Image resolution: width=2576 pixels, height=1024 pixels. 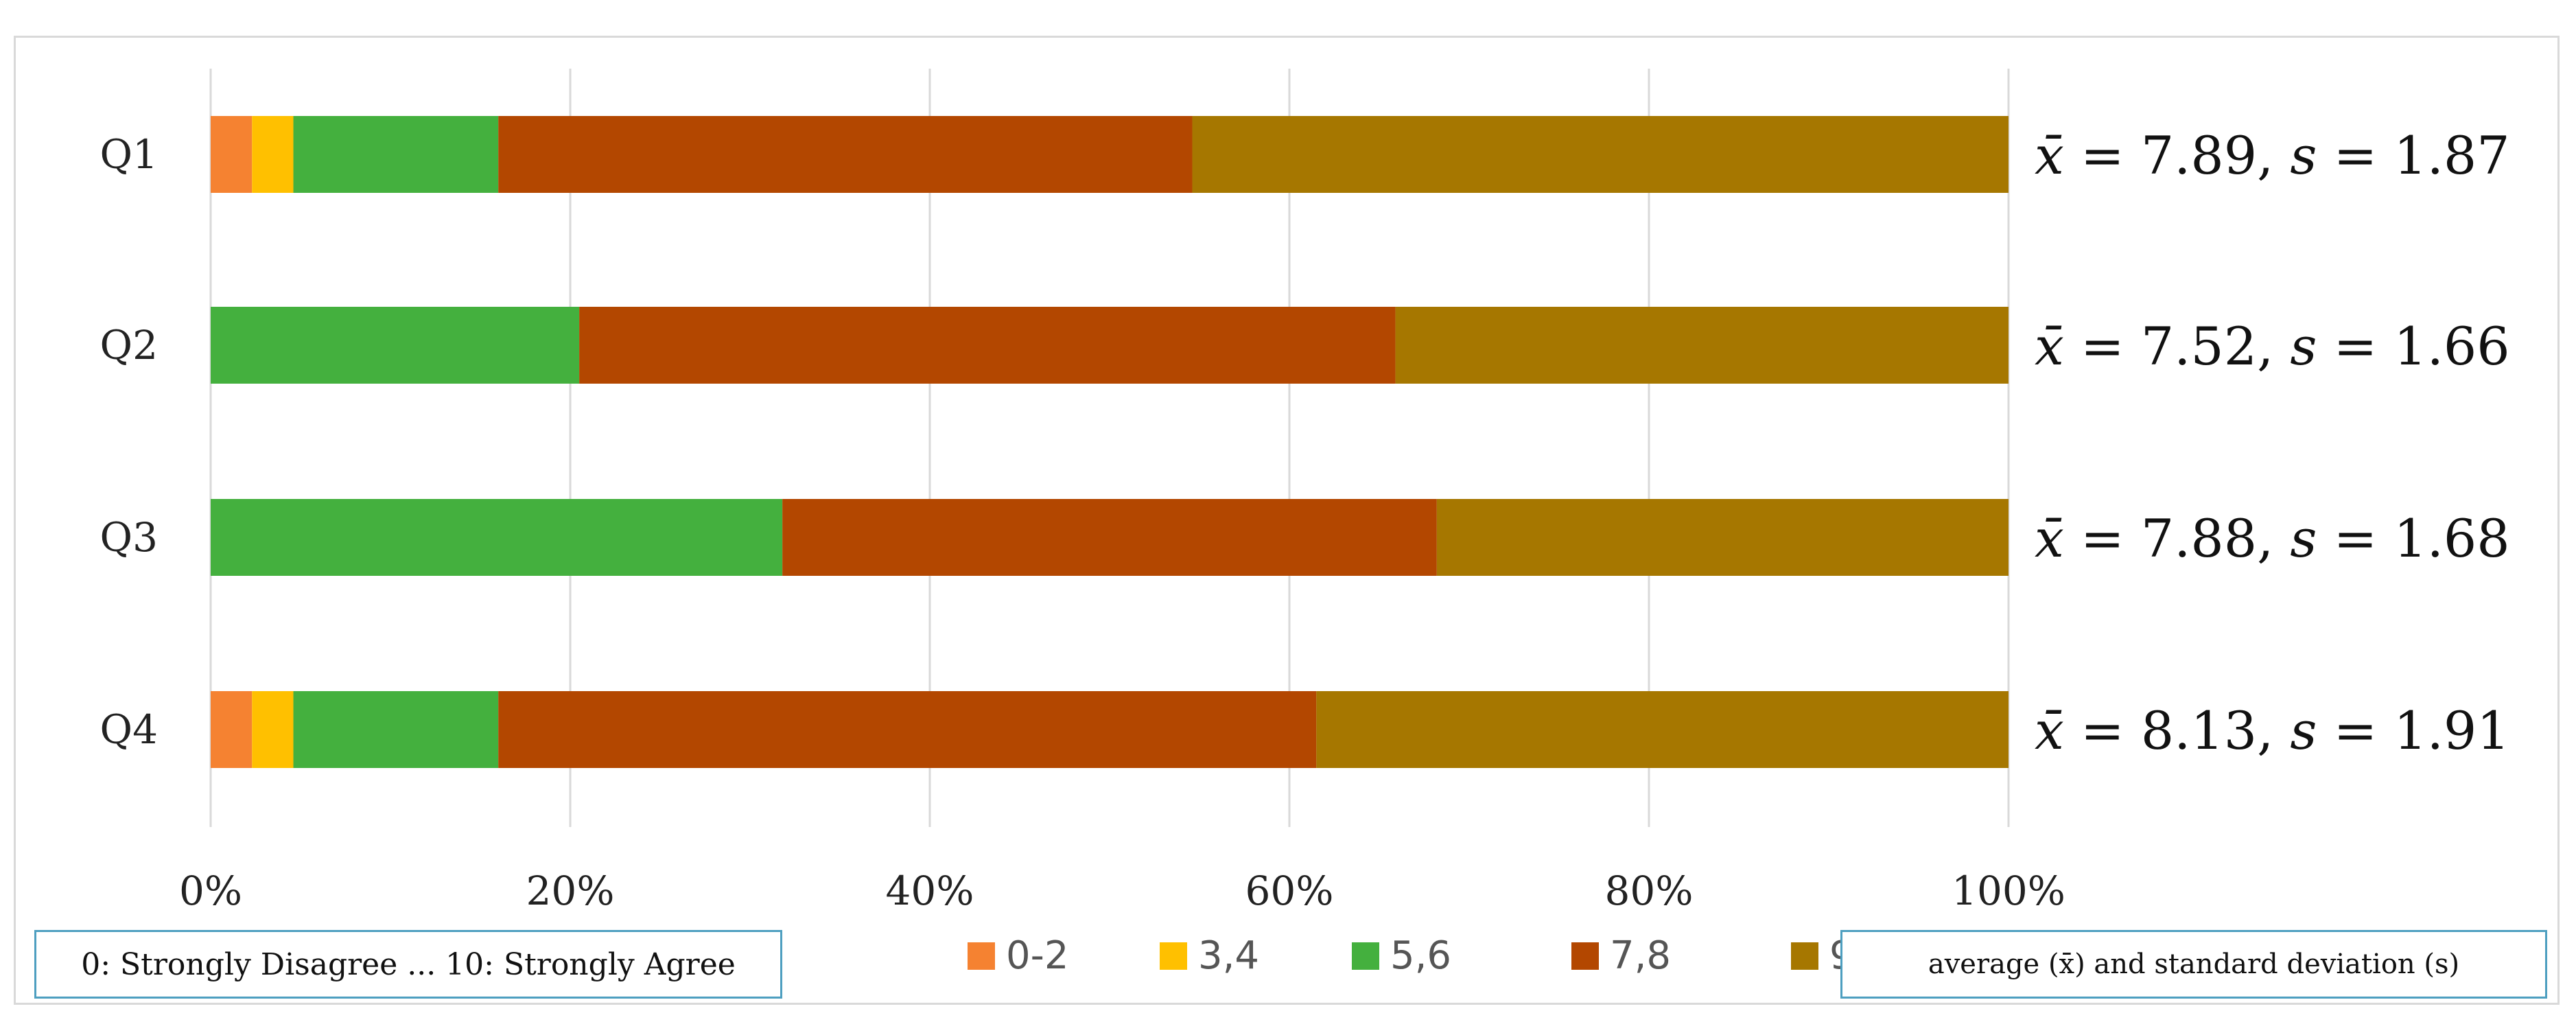 What do you see at coordinates (2272, 155) in the screenshot?
I see `stat-annotation: x̄ = 7.89, s = 1.87` at bounding box center [2272, 155].